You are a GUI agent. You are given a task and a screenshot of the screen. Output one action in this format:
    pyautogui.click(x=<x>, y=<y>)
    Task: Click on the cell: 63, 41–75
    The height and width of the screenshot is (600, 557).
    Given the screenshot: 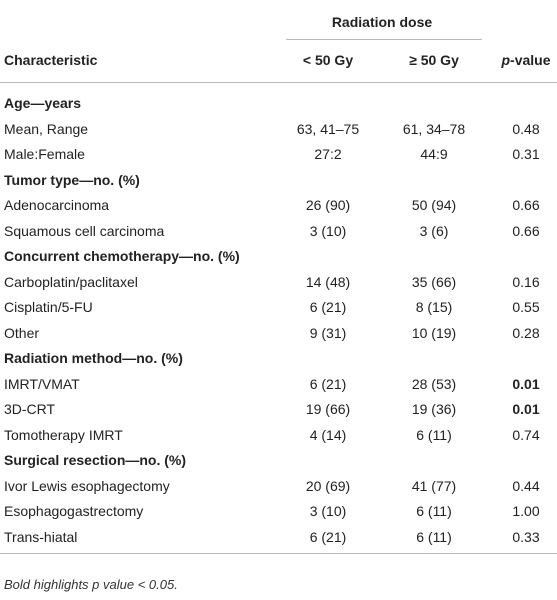 What is the action you would take?
    pyautogui.click(x=328, y=128)
    